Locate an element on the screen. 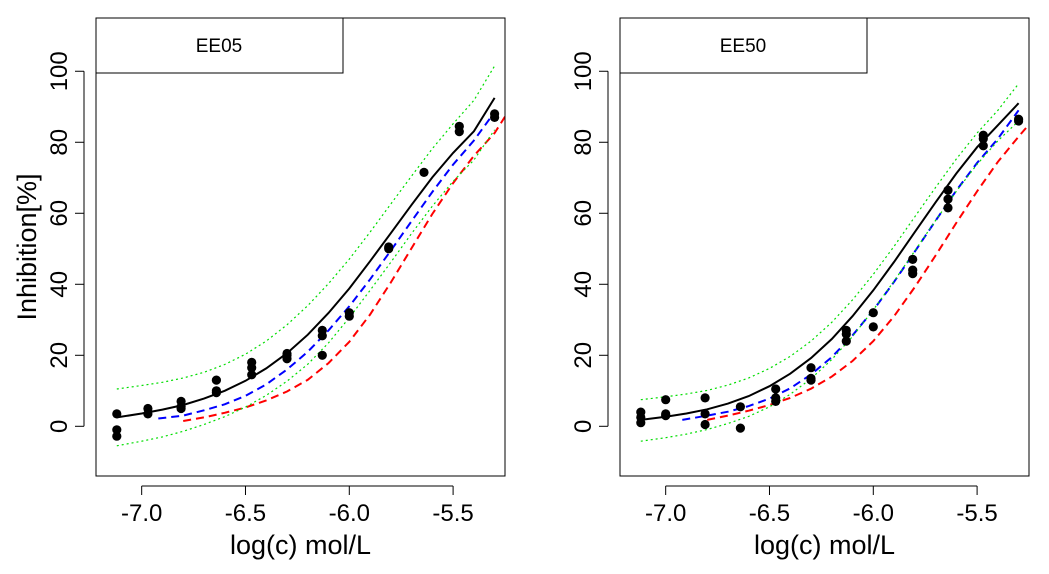  panel-label: EE05 is located at coordinates (219, 46).